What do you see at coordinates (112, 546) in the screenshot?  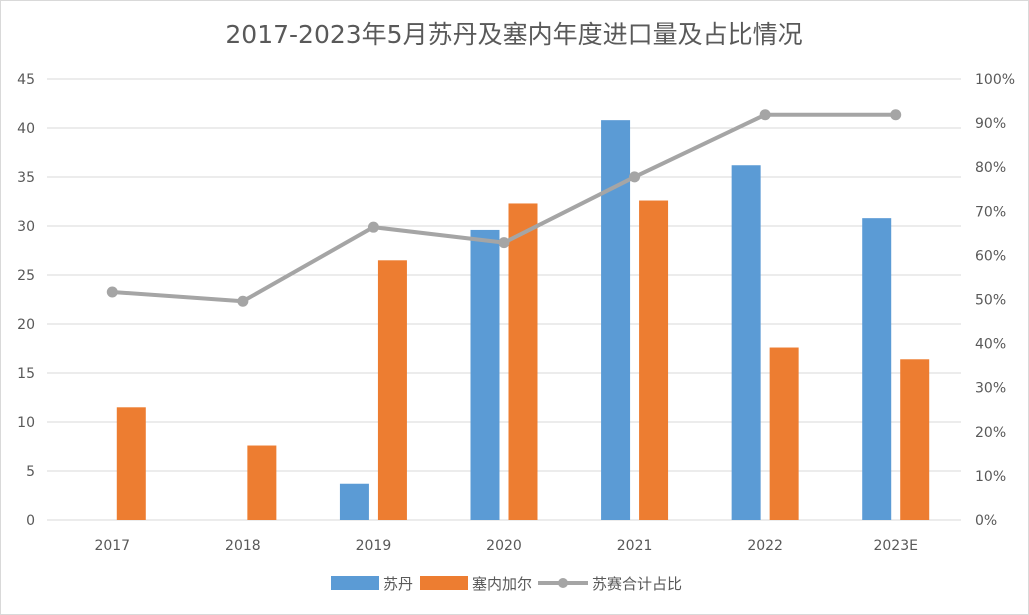 I see `x-tick-label: 2017` at bounding box center [112, 546].